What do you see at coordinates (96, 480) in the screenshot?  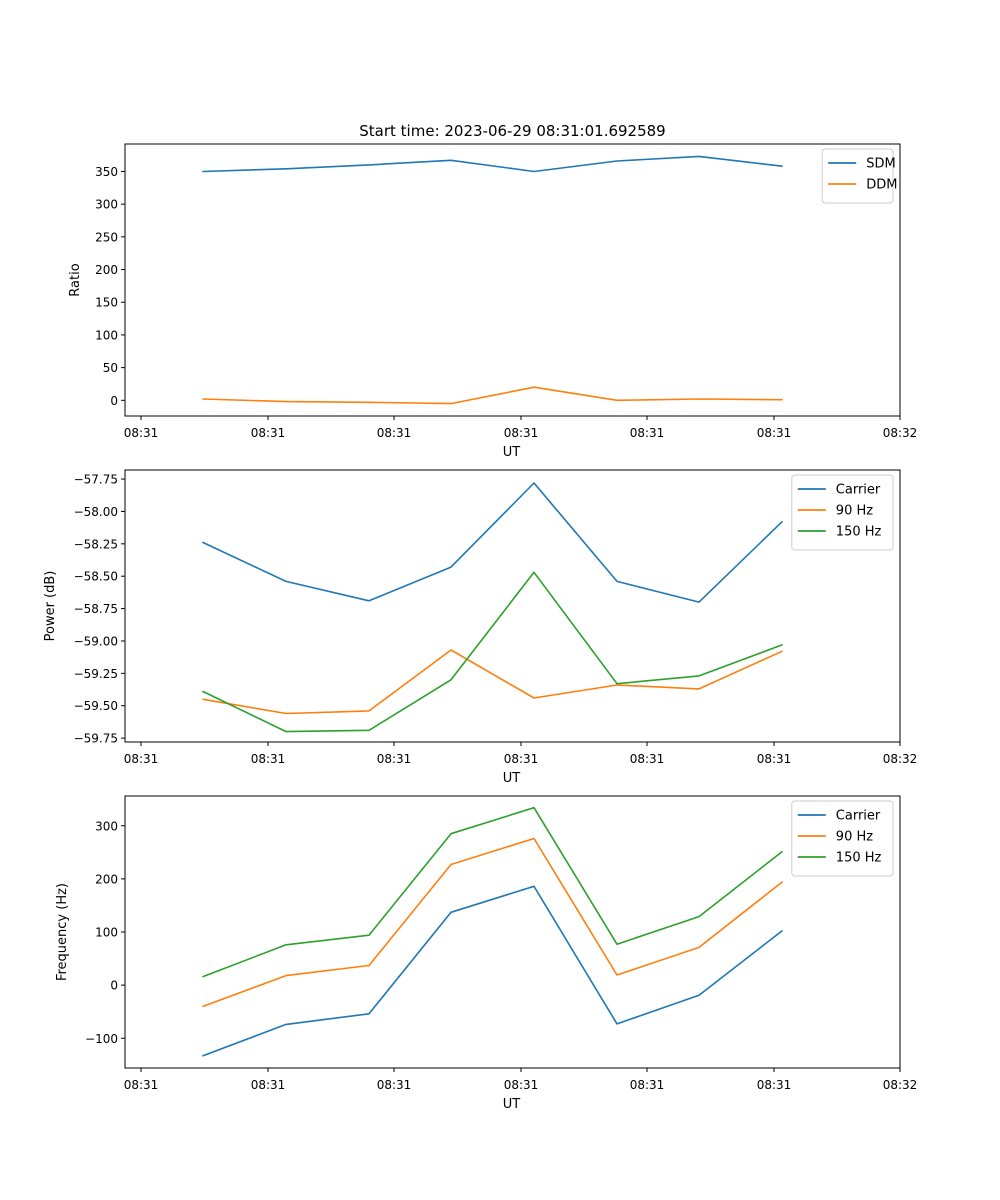 I see `y-tick-label: −57.75` at bounding box center [96, 480].